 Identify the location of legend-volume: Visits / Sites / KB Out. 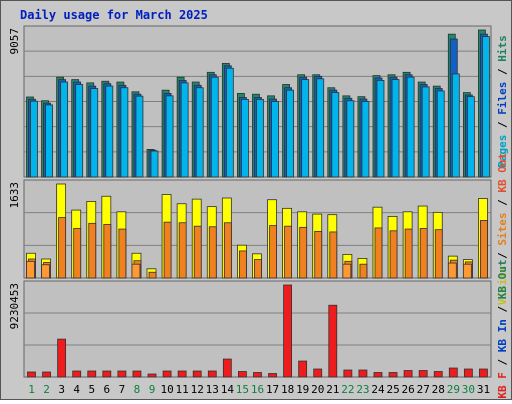
(502, 229).